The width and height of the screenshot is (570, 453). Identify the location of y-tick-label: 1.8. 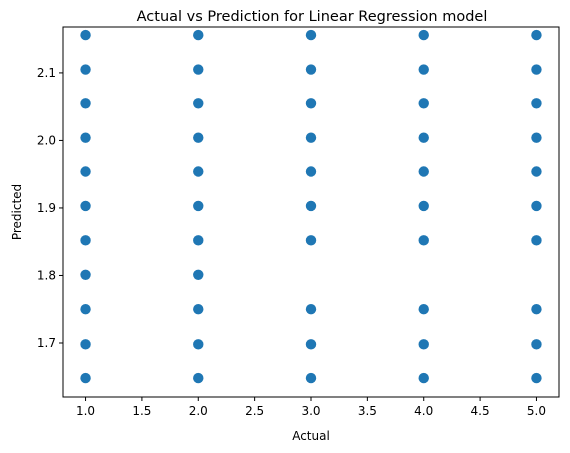
(46, 275).